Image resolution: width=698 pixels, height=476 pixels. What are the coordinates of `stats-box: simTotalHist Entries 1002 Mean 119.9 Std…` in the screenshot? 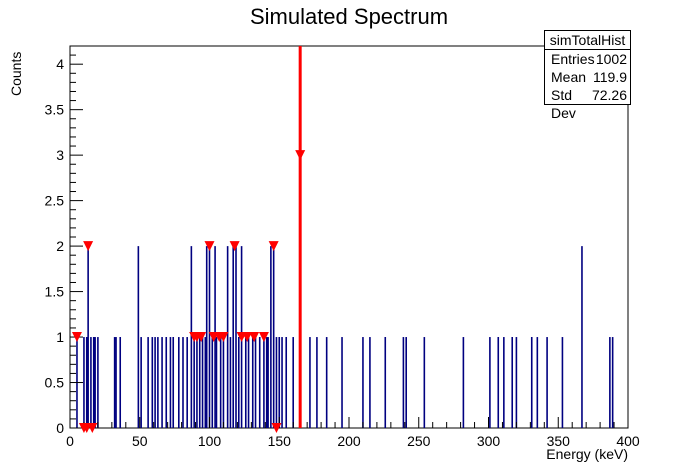 It's located at (587, 75).